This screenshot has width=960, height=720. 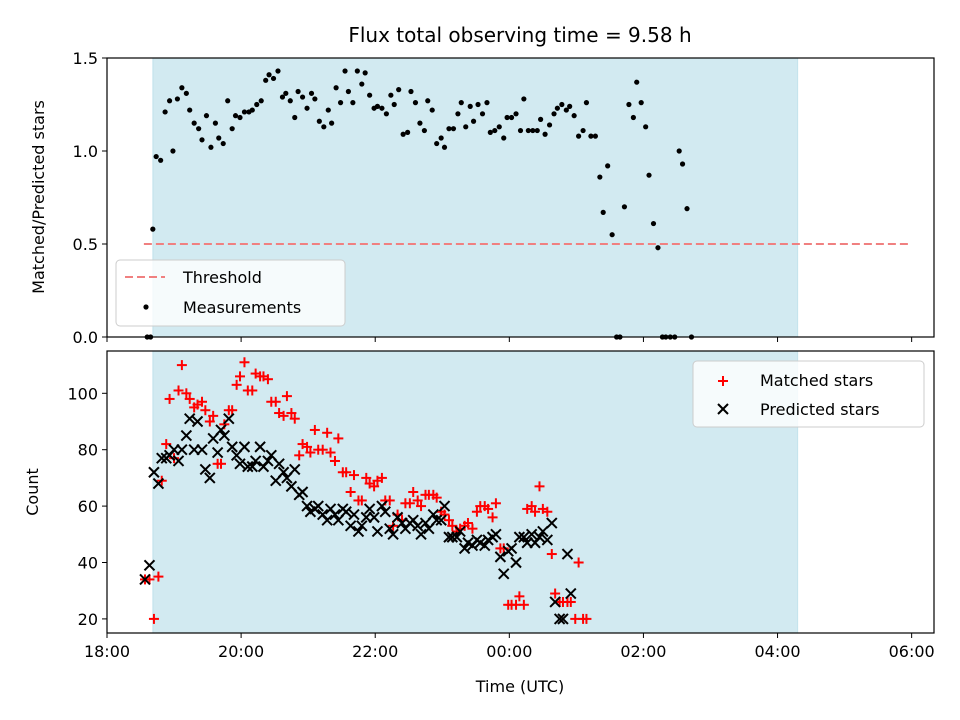 I want to click on x-tick-label: 06:00, so click(x=912, y=651).